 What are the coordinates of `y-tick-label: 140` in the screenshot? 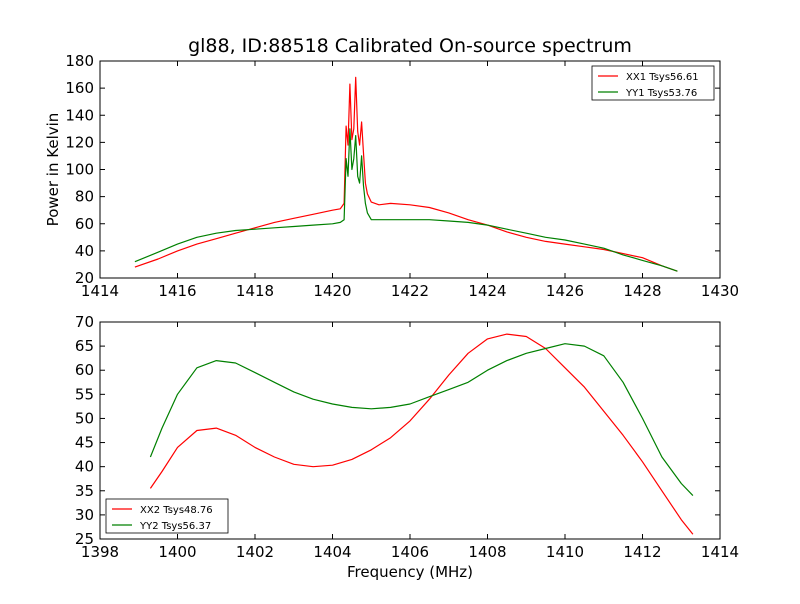 It's located at (79, 115).